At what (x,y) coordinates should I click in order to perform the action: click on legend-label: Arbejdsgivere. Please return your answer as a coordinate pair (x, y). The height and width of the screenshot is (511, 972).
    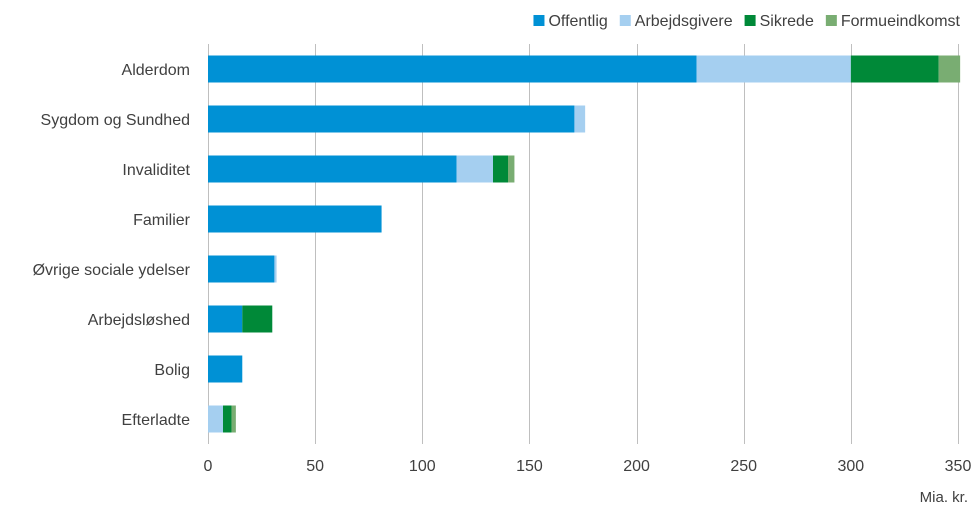
    Looking at the image, I should click on (684, 21).